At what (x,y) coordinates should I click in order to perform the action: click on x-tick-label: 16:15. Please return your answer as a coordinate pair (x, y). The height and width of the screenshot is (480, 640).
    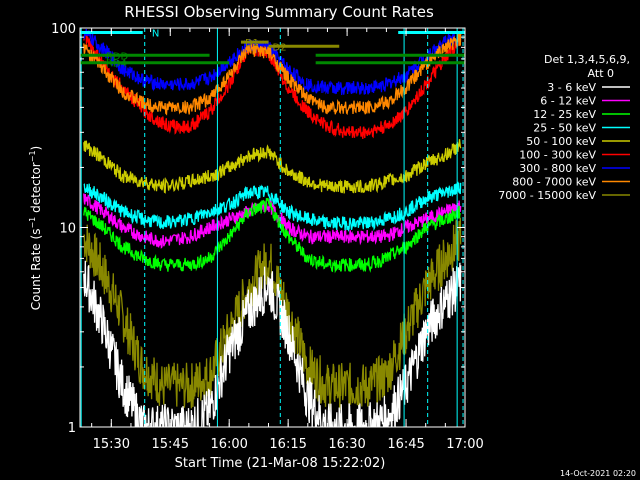
    Looking at the image, I should click on (287, 444).